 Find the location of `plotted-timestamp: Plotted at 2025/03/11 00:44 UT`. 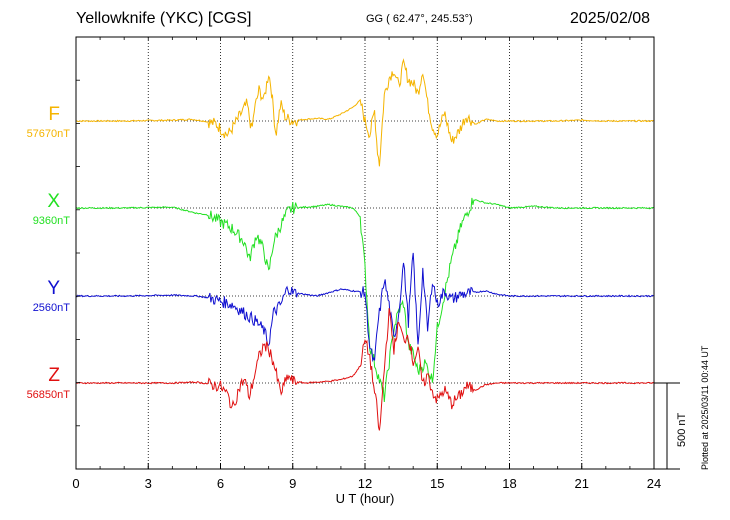

plotted-timestamp: Plotted at 2025/03/11 00:44 UT is located at coordinates (705, 407).